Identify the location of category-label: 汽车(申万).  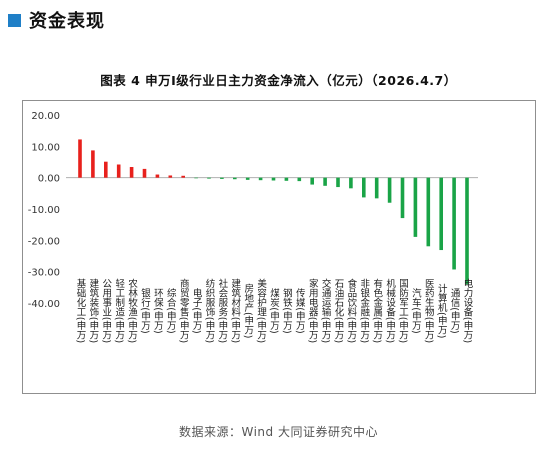
(416, 311).